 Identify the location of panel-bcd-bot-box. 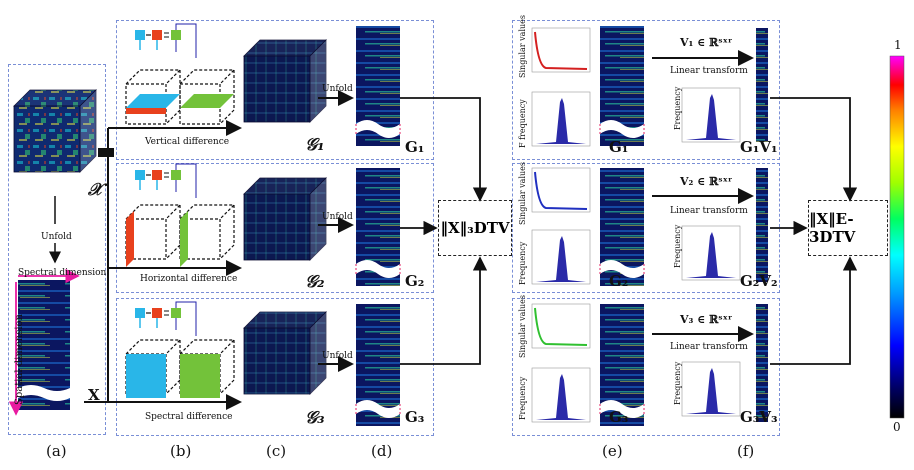
(275, 367).